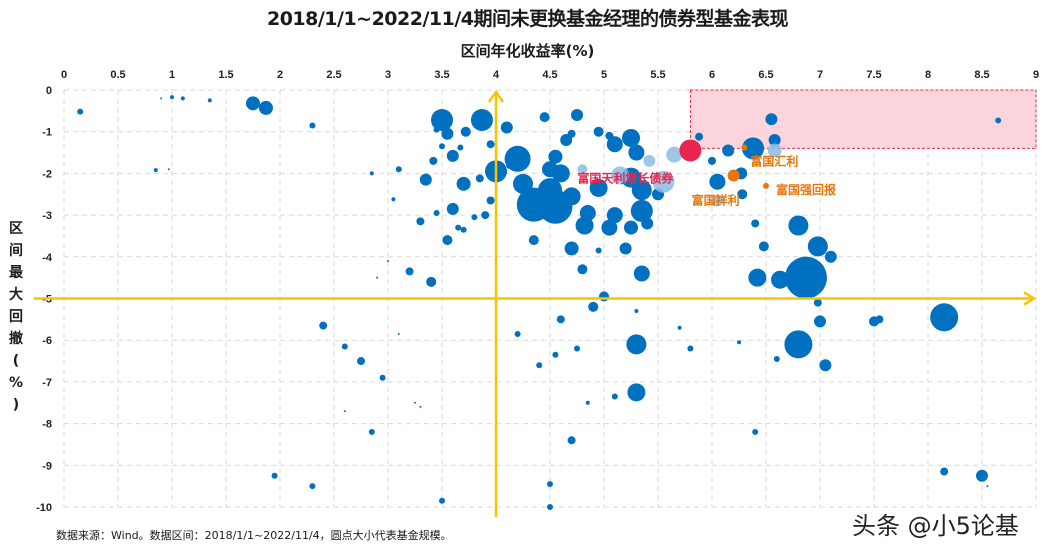 This screenshot has height=551, width=1055. I want to click on y-axis-label-char: ), so click(16, 405).